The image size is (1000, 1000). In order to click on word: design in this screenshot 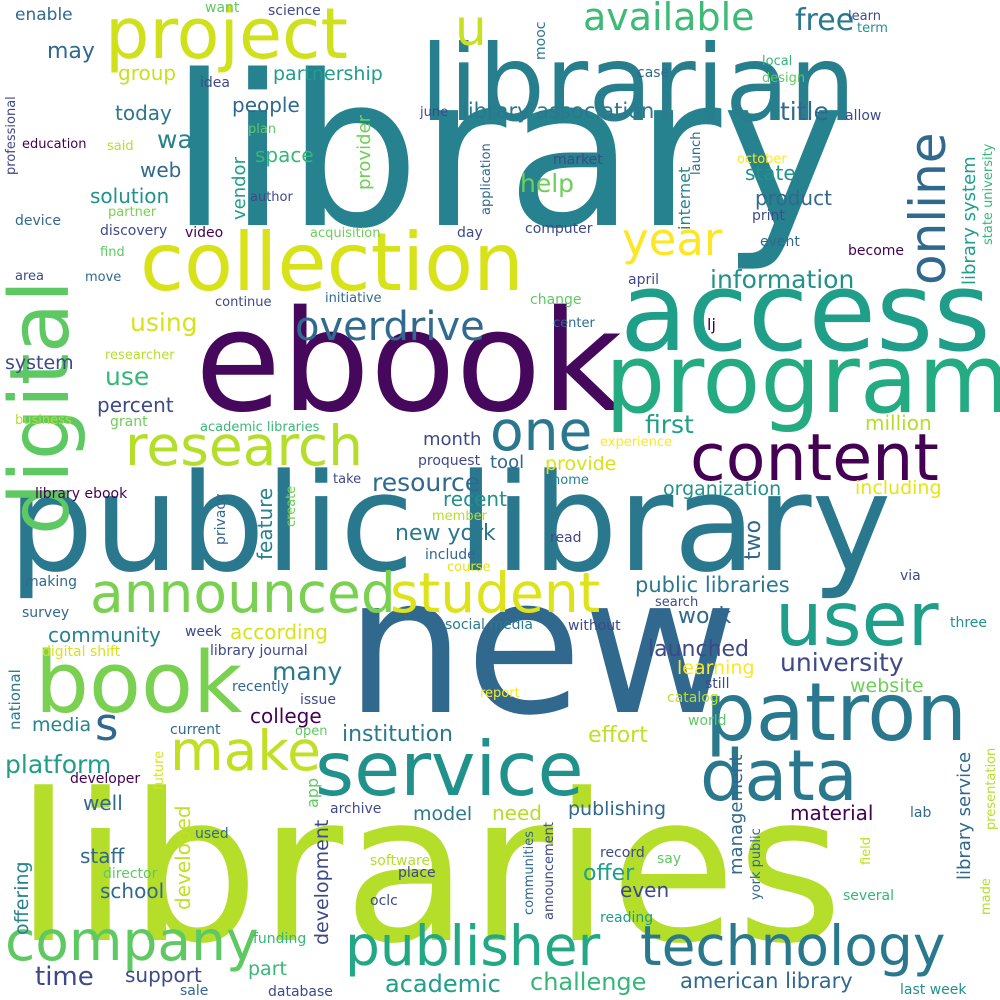, I will do `click(783, 78)`.